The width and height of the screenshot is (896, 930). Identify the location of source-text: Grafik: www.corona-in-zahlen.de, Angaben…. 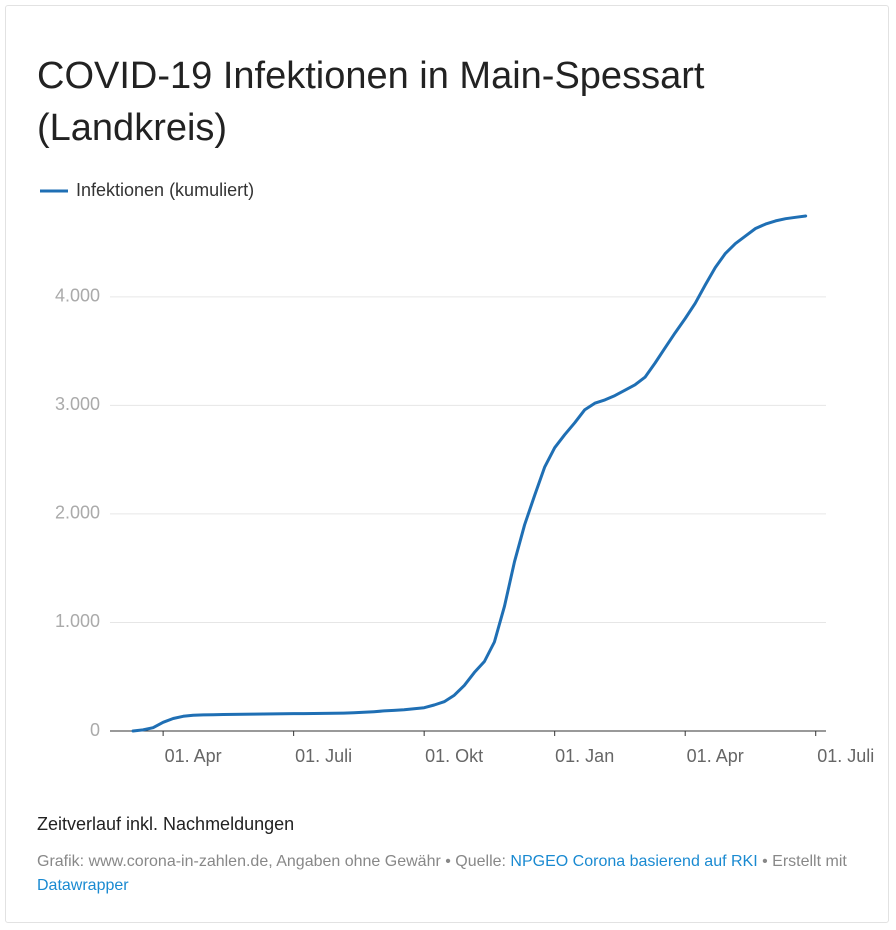
(274, 861).